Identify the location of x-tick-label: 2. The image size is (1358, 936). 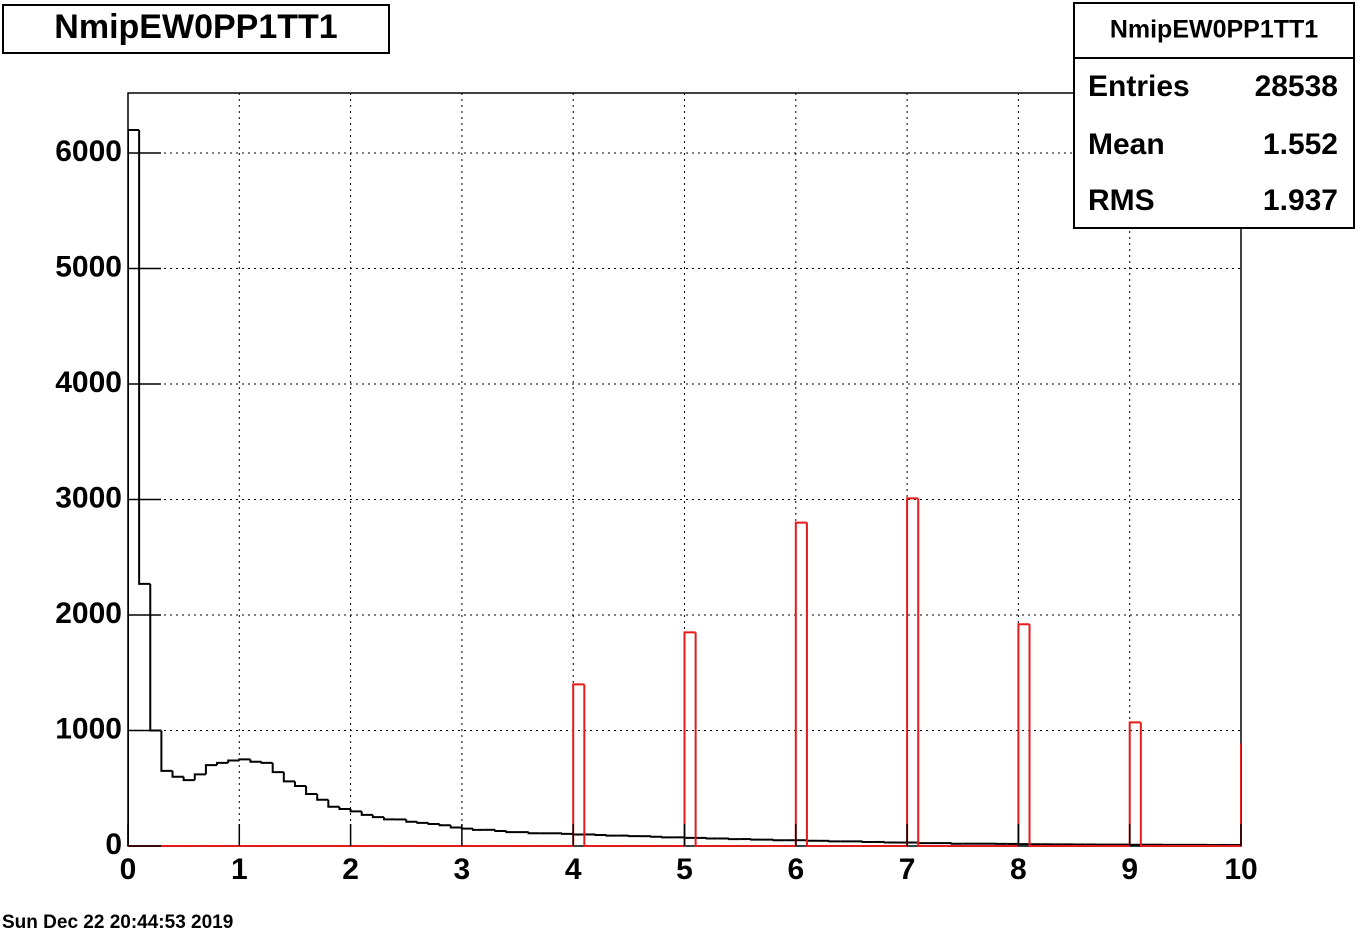
(350, 869).